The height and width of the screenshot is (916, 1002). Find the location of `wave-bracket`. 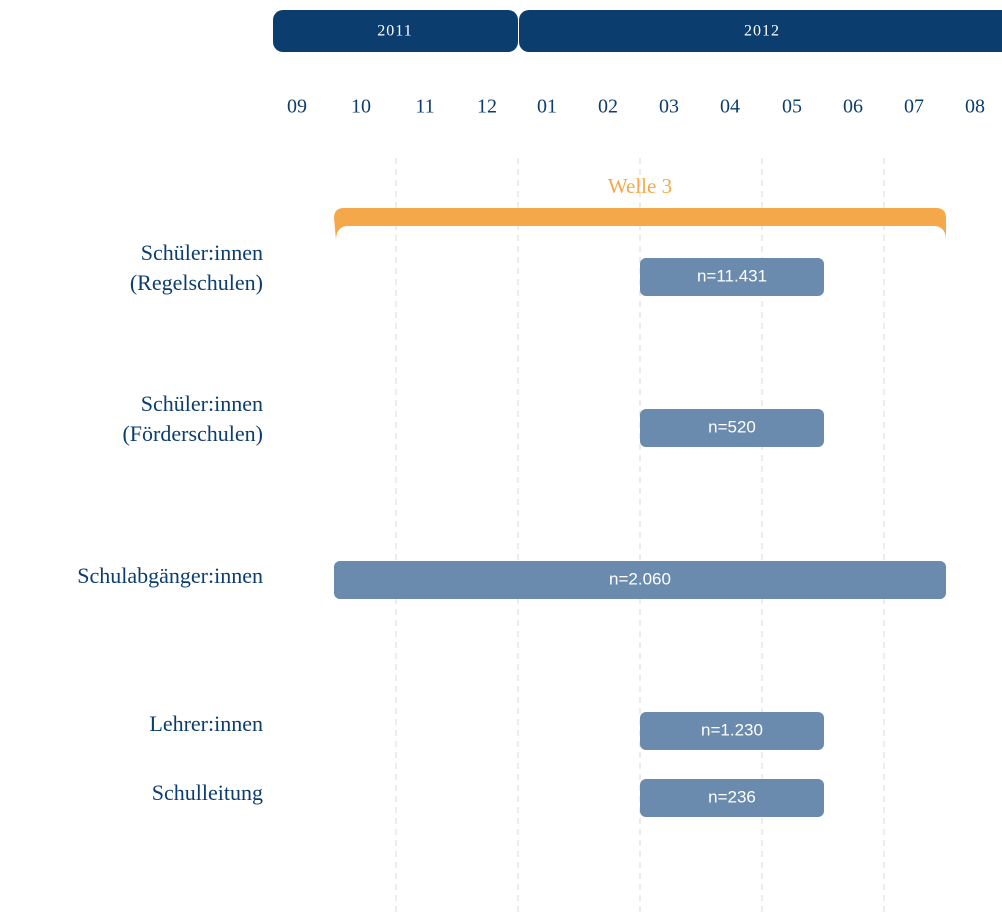

wave-bracket is located at coordinates (640, 224).